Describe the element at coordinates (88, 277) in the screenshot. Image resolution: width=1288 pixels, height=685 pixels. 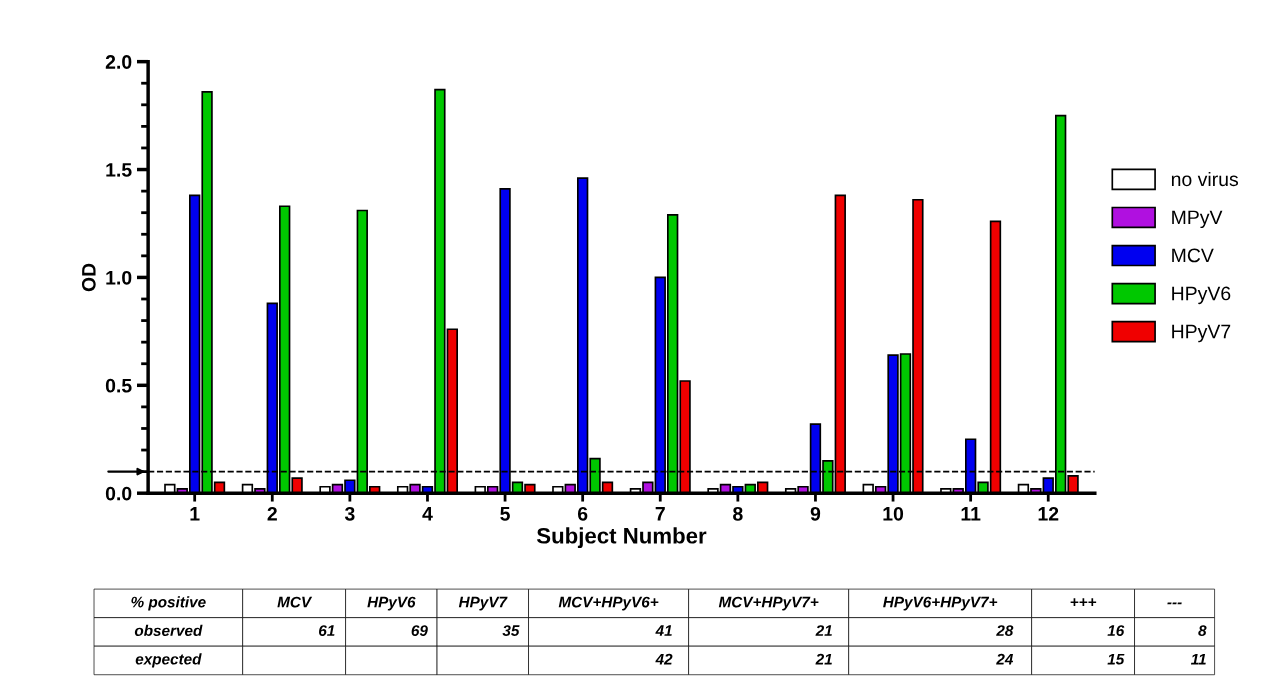
I see `y-axis-title: OD` at that location.